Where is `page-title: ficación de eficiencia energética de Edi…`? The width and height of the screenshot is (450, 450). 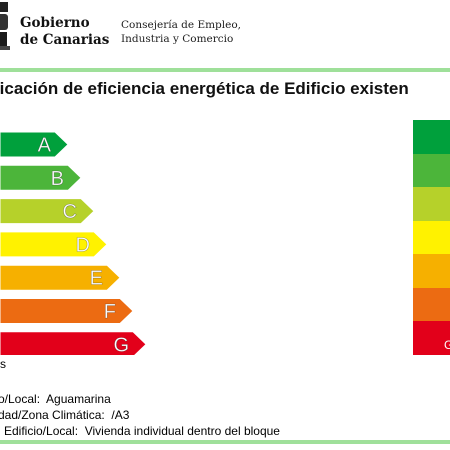 page-title: ficación de eficiencia energética de Edi… is located at coordinates (204, 88).